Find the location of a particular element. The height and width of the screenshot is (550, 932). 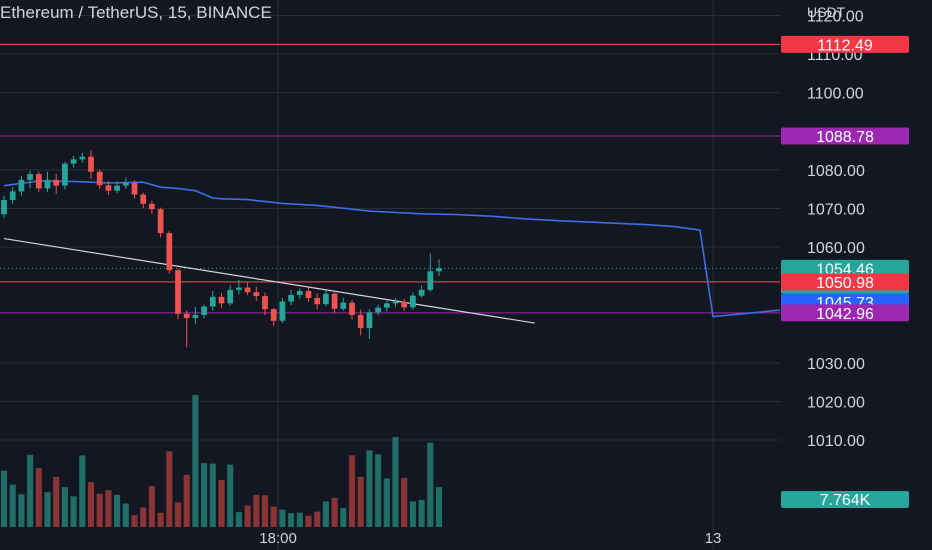

volume-tag-label: 7.764K is located at coordinates (845, 500).